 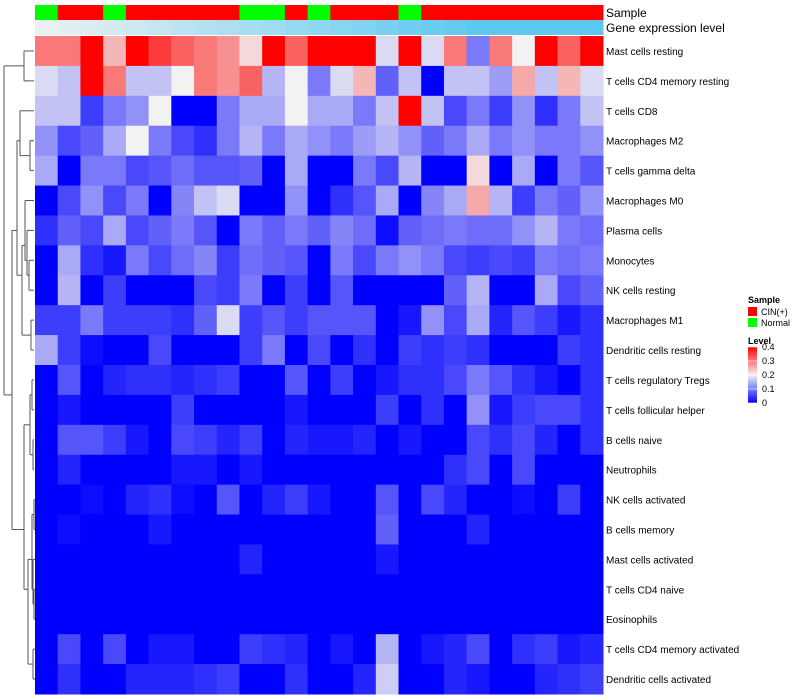 I want to click on legend-swatch-normal, so click(x=752, y=322).